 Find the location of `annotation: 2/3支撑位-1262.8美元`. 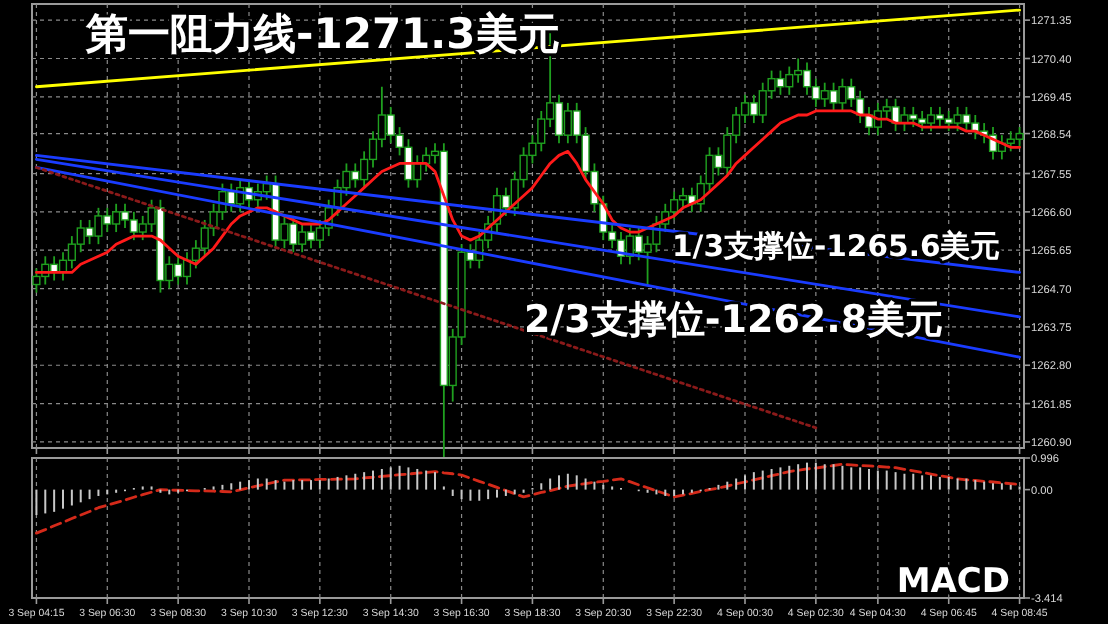

annotation: 2/3支撑位-1262.8美元 is located at coordinates (734, 320).